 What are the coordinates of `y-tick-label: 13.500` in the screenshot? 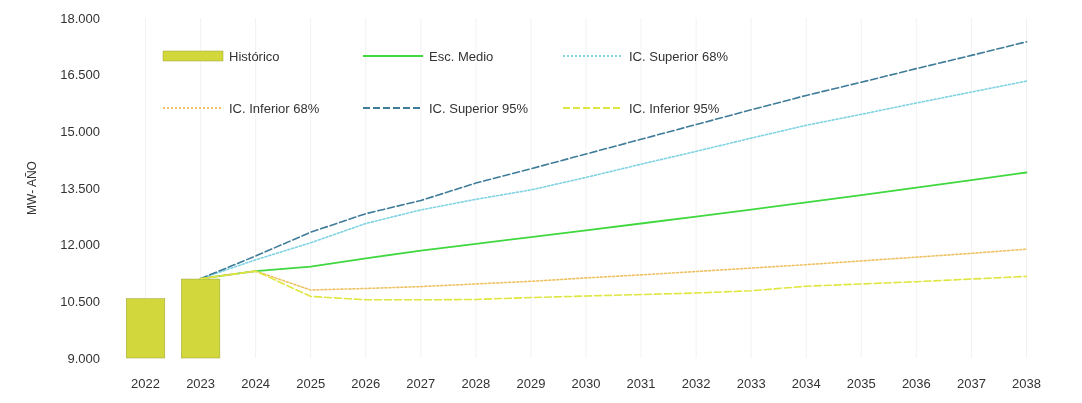 It's located at (80, 188).